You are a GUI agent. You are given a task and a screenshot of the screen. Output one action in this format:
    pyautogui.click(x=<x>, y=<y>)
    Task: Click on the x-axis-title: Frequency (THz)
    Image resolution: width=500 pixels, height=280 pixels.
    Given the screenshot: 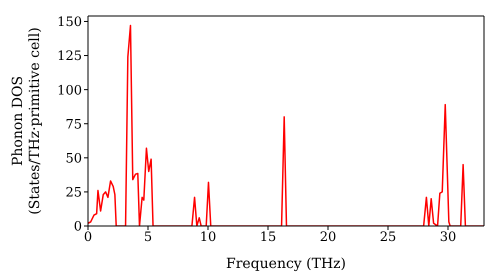 What is the action you would take?
    pyautogui.click(x=286, y=264)
    